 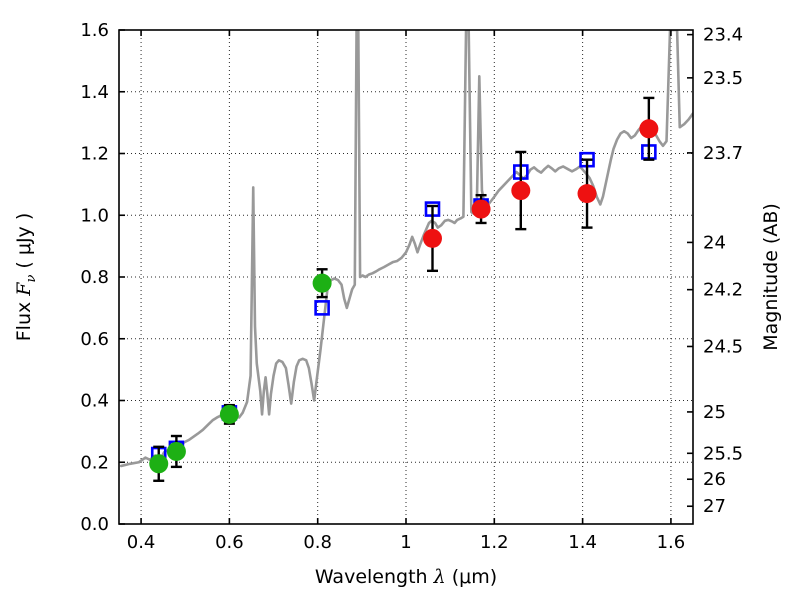 What do you see at coordinates (26, 277) in the screenshot?
I see `y-axis-left-label: Flux Fν ( μJy )` at bounding box center [26, 277].